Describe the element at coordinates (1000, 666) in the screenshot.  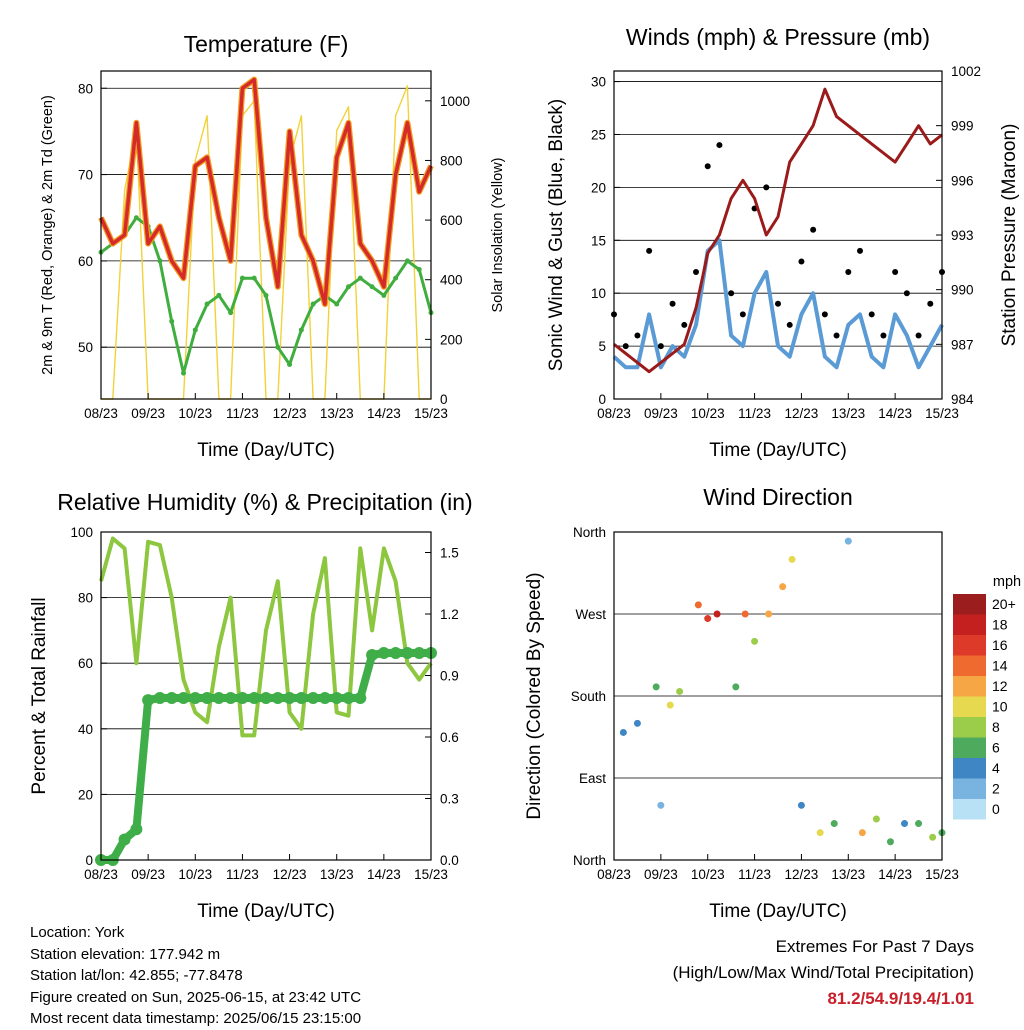
I see `legend-label: 14` at that location.